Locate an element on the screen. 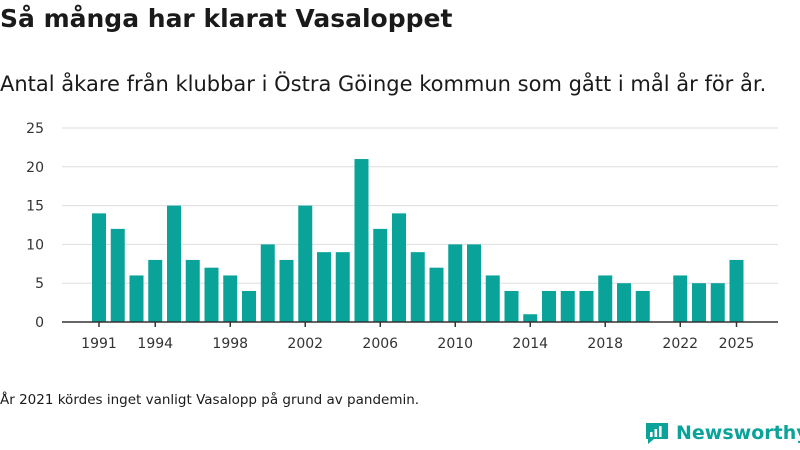 This screenshot has height=450, width=800. bar-2004 is located at coordinates (342, 287).